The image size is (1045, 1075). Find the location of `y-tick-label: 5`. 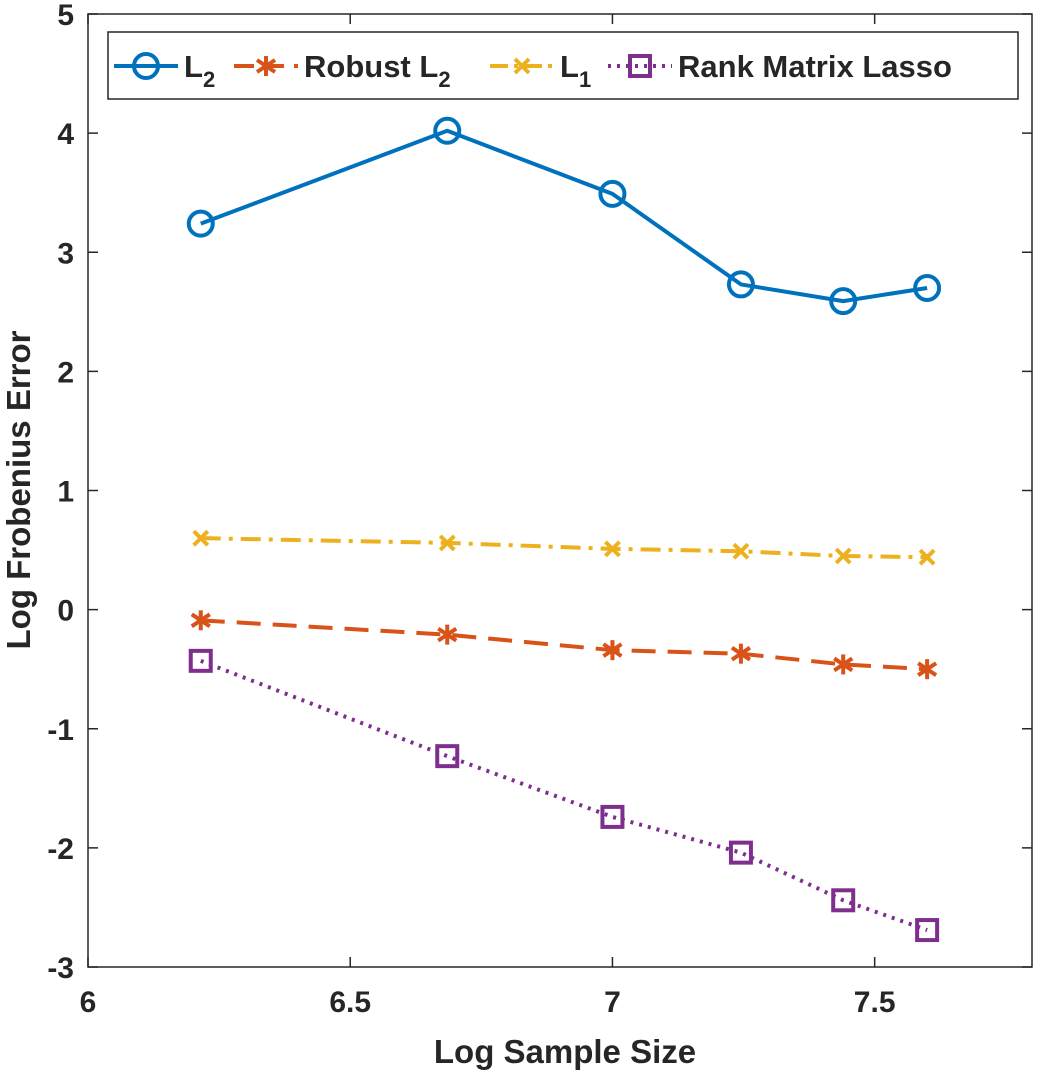

y-tick-label: 5 is located at coordinates (65, 16).